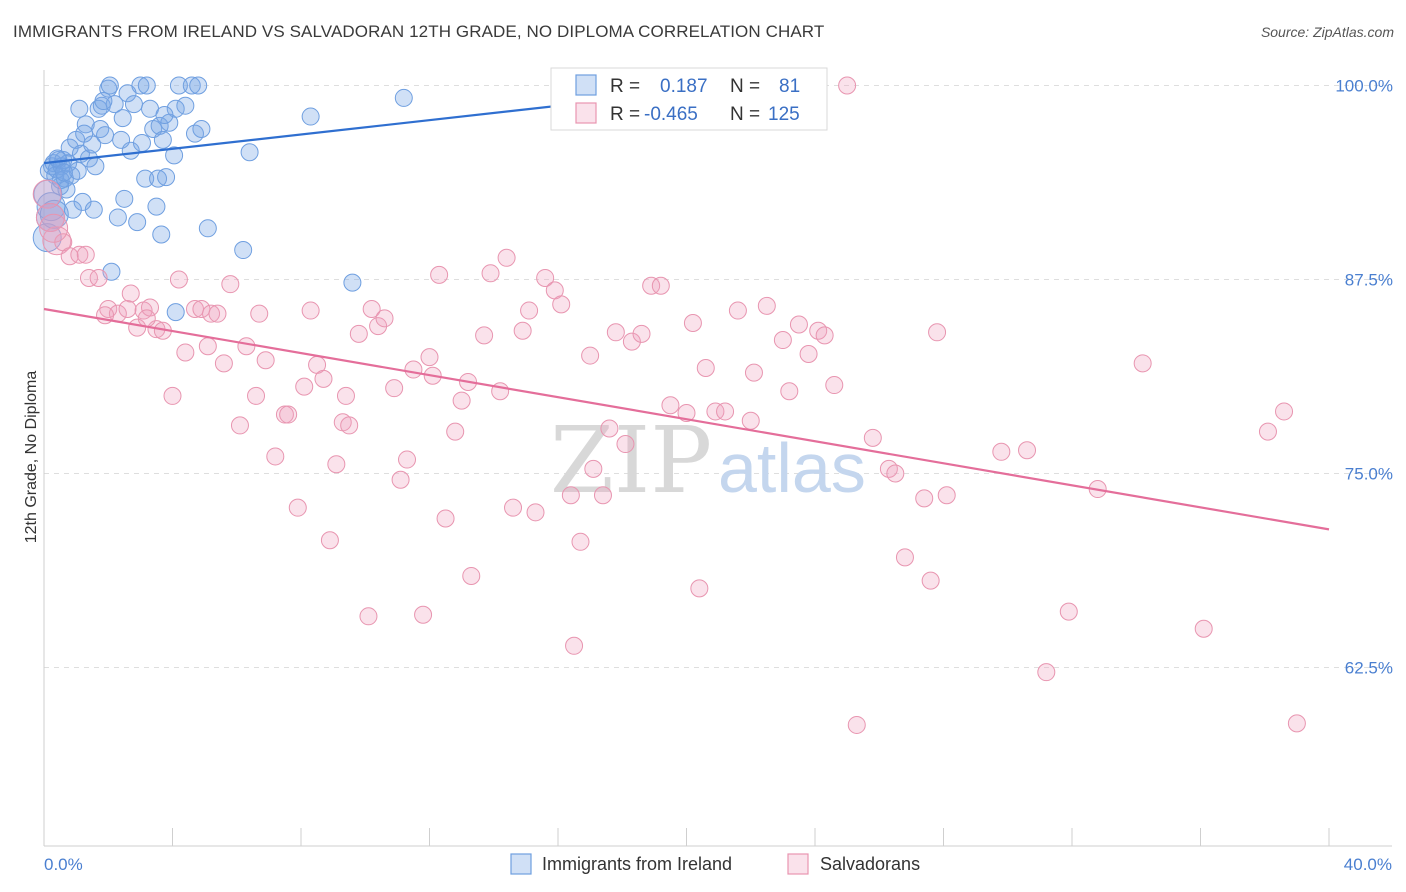 The height and width of the screenshot is (892, 1406). I want to click on legend-swatch-salvadorans, so click(586, 113).